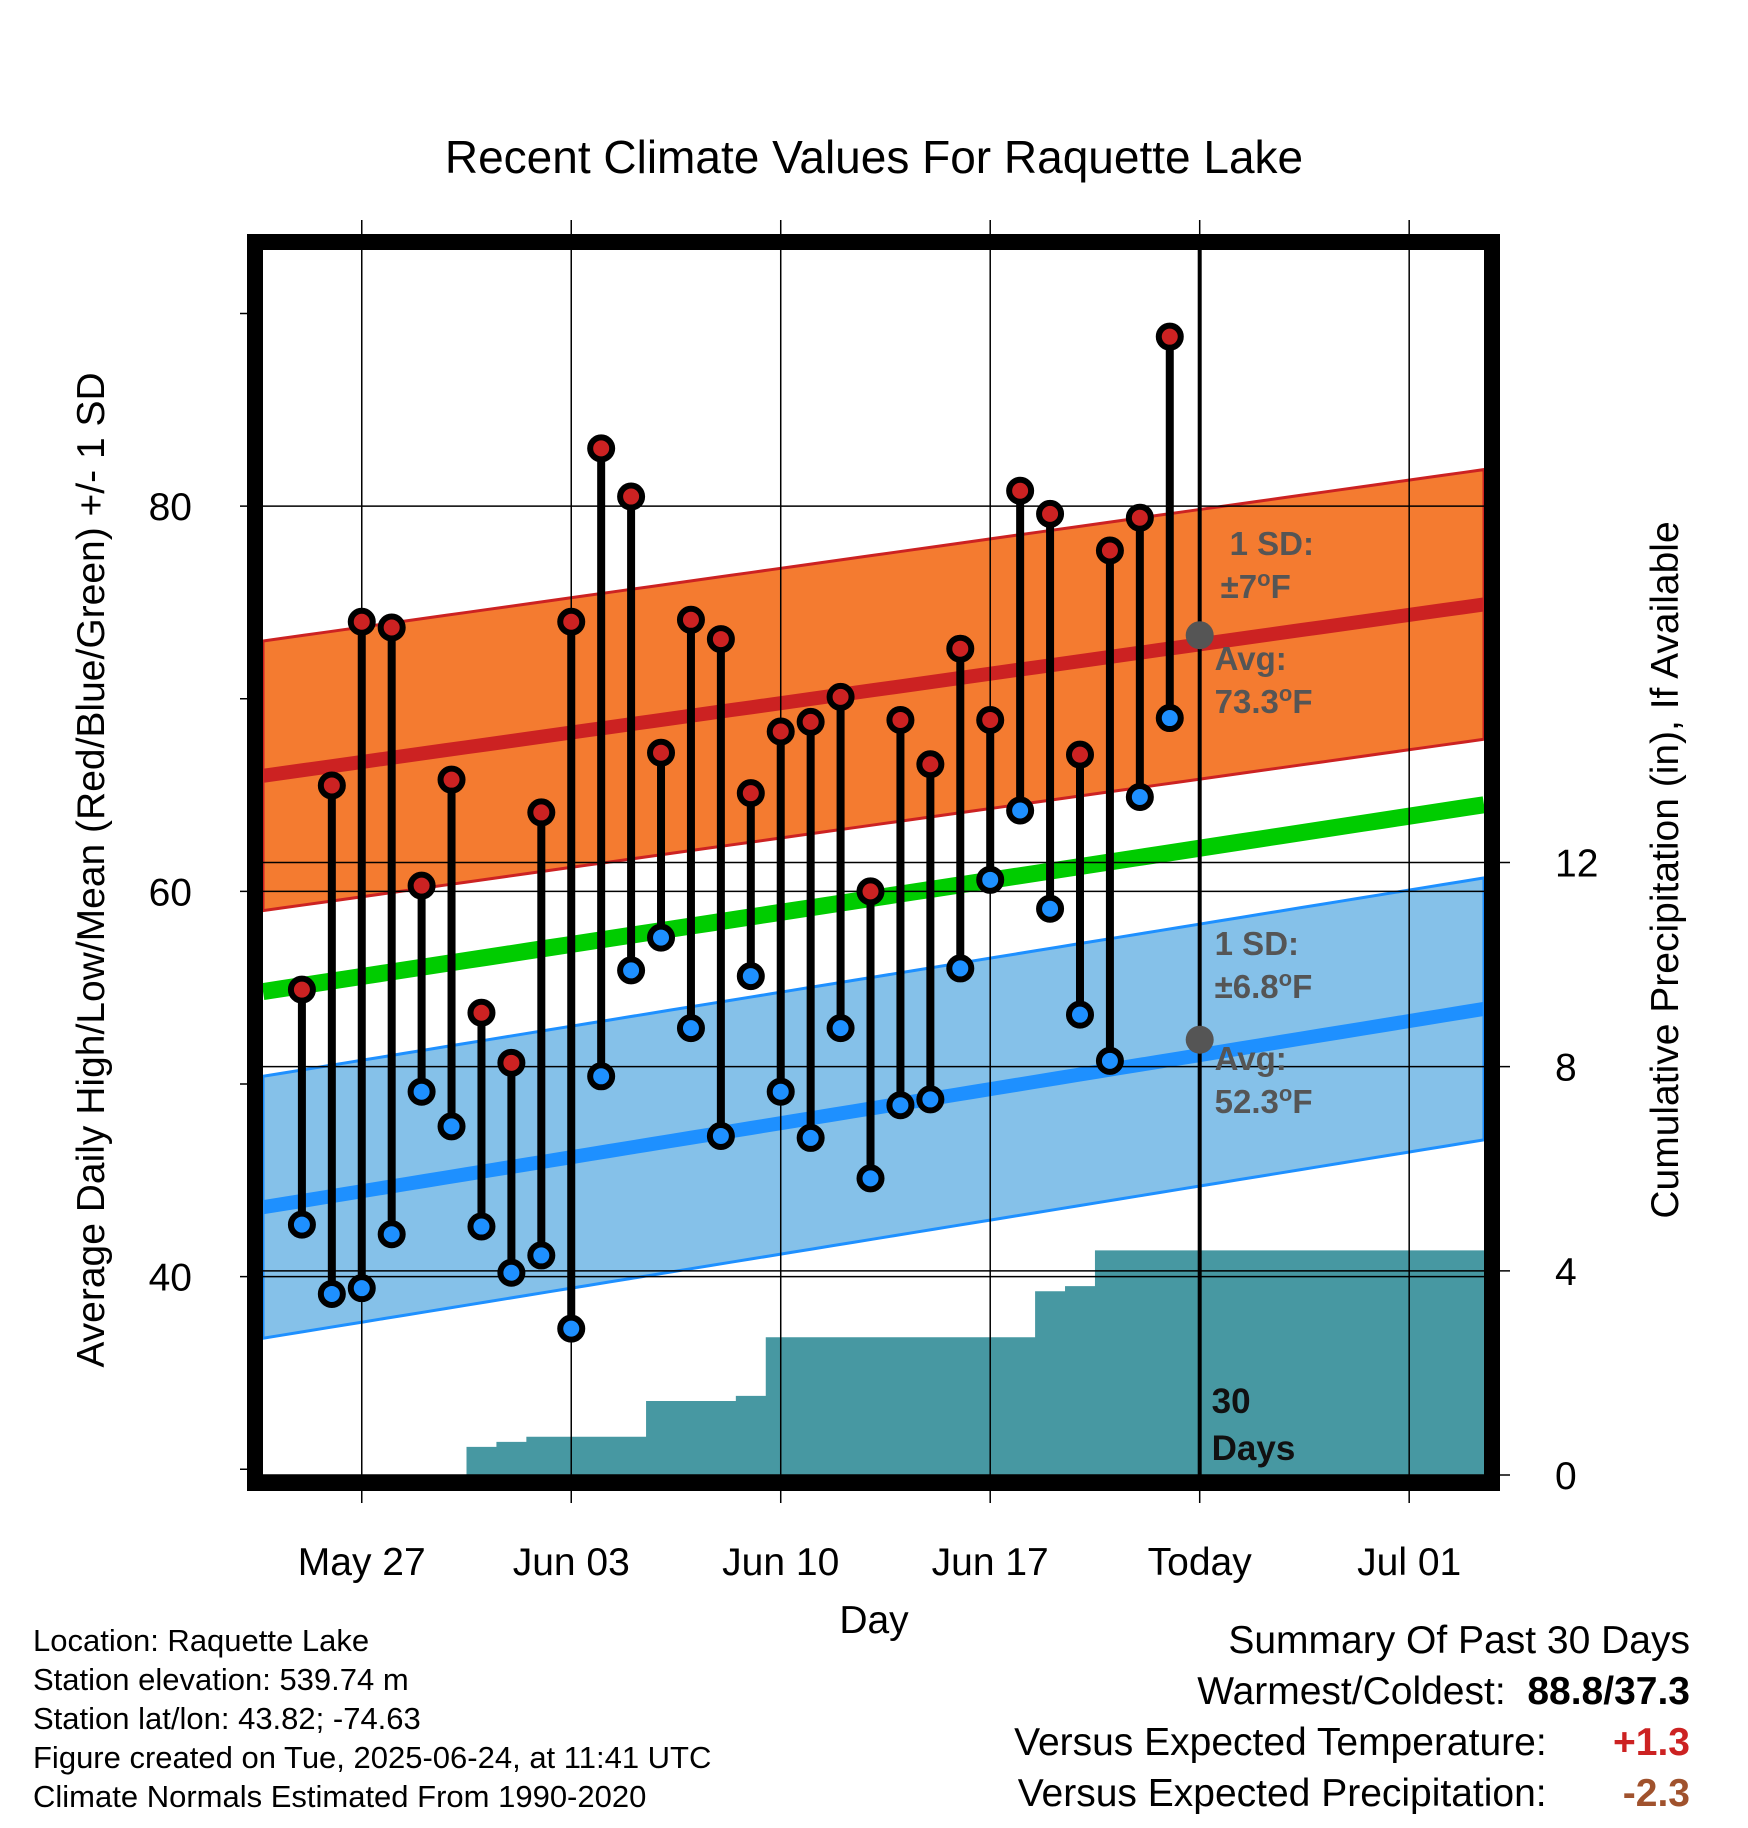 The height and width of the screenshot is (1828, 1748). I want to click on today-low-avg-marker, so click(1199, 1039).